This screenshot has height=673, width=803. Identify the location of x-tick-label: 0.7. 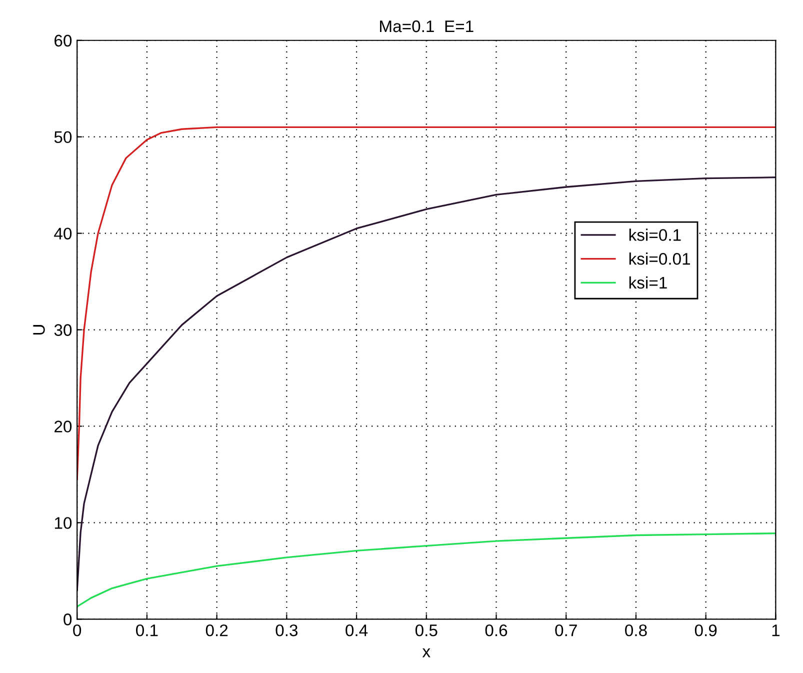
(566, 630).